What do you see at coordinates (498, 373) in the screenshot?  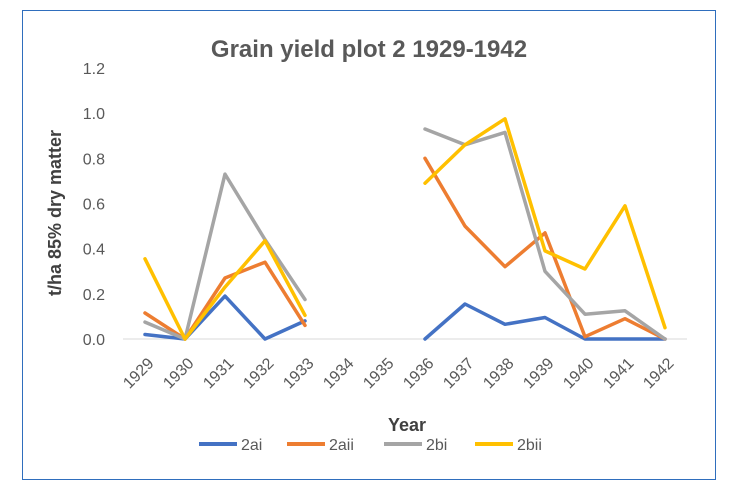 I see `x-tick-label: 1938` at bounding box center [498, 373].